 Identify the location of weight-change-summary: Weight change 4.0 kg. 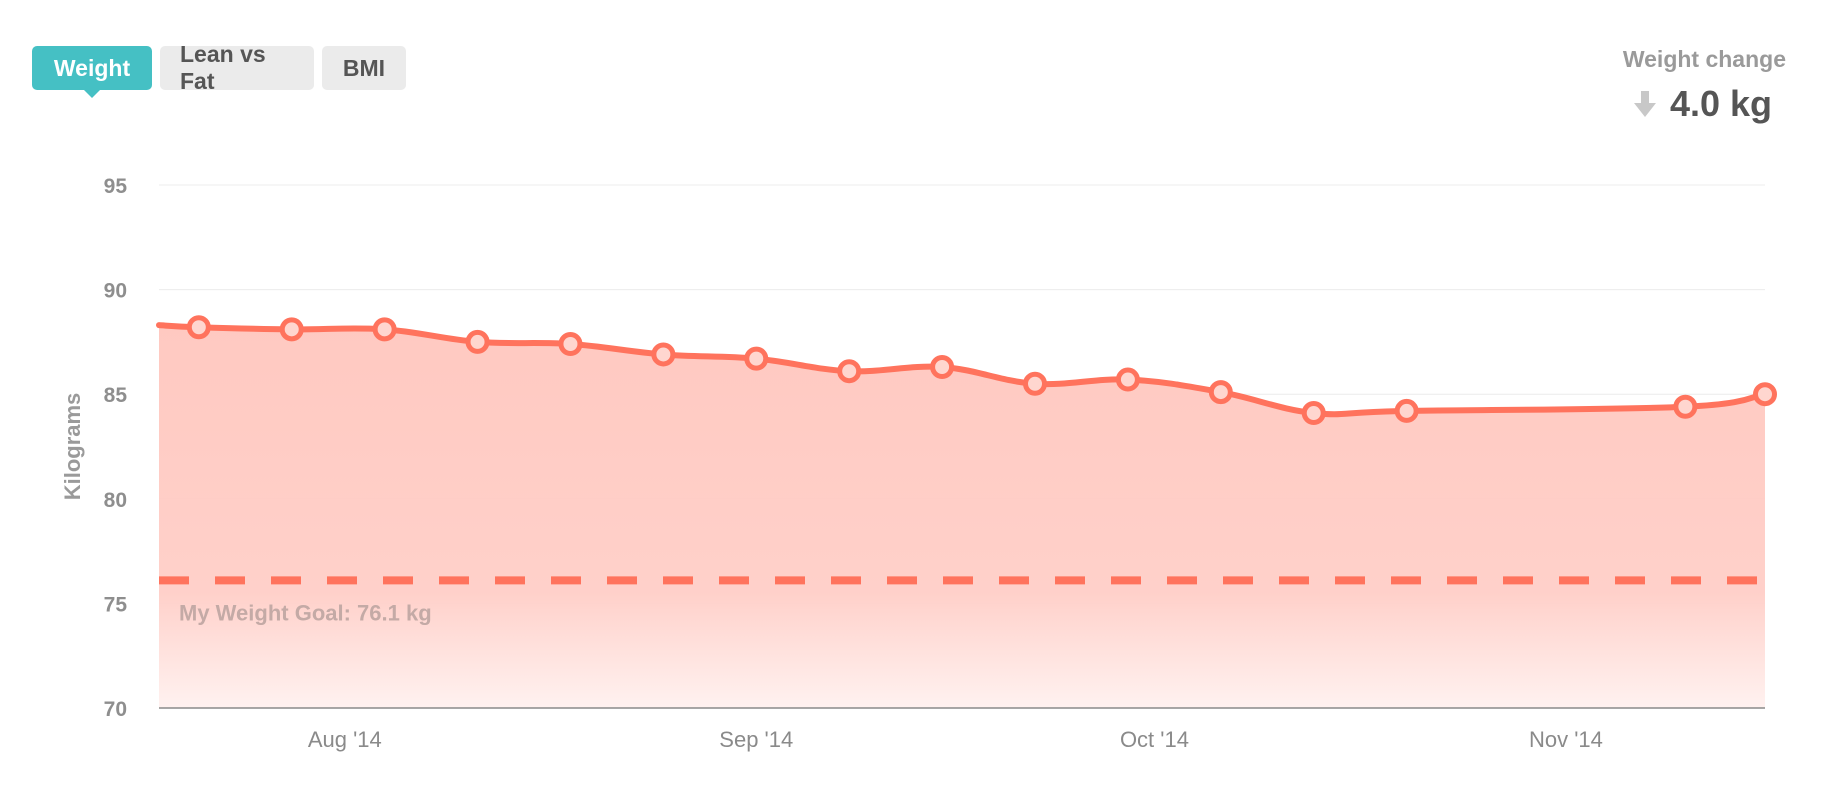
(1704, 85).